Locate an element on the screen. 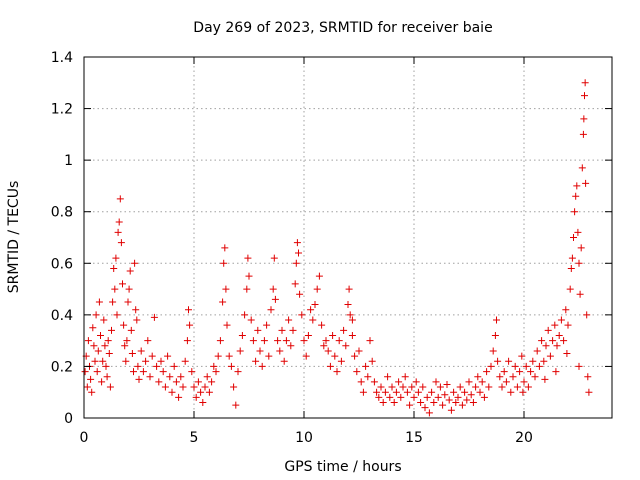  y-tick-label: 1 is located at coordinates (68, 161).